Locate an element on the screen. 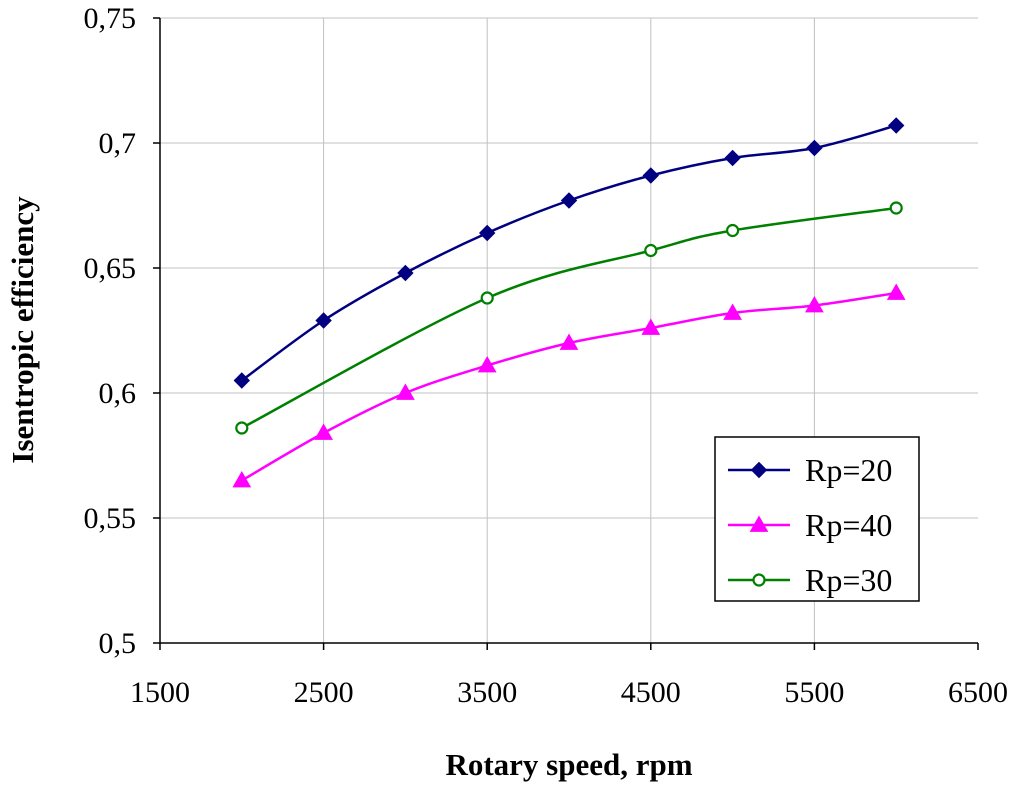 This screenshot has height=793, width=1024. x-tick-label: 5500 is located at coordinates (814, 692).